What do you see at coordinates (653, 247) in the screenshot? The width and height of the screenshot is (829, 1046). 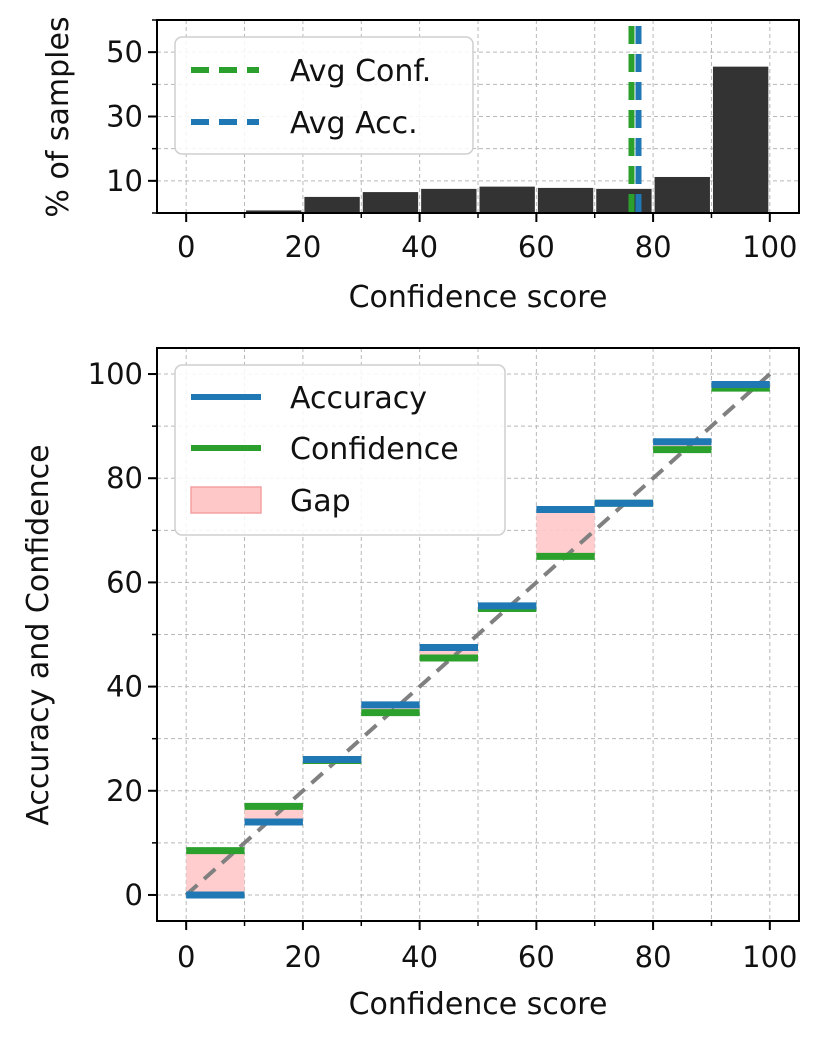 I see `hist-x-tick-label: 80` at bounding box center [653, 247].